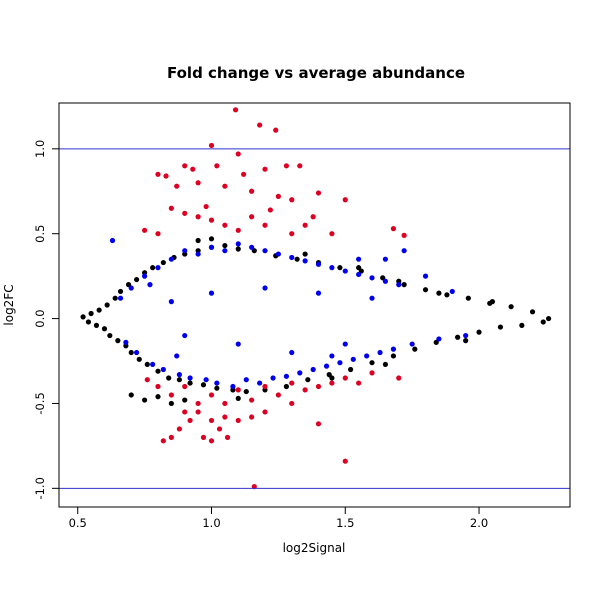 This screenshot has height=600, width=600. I want to click on x-tick-label: 1.5, so click(345, 523).